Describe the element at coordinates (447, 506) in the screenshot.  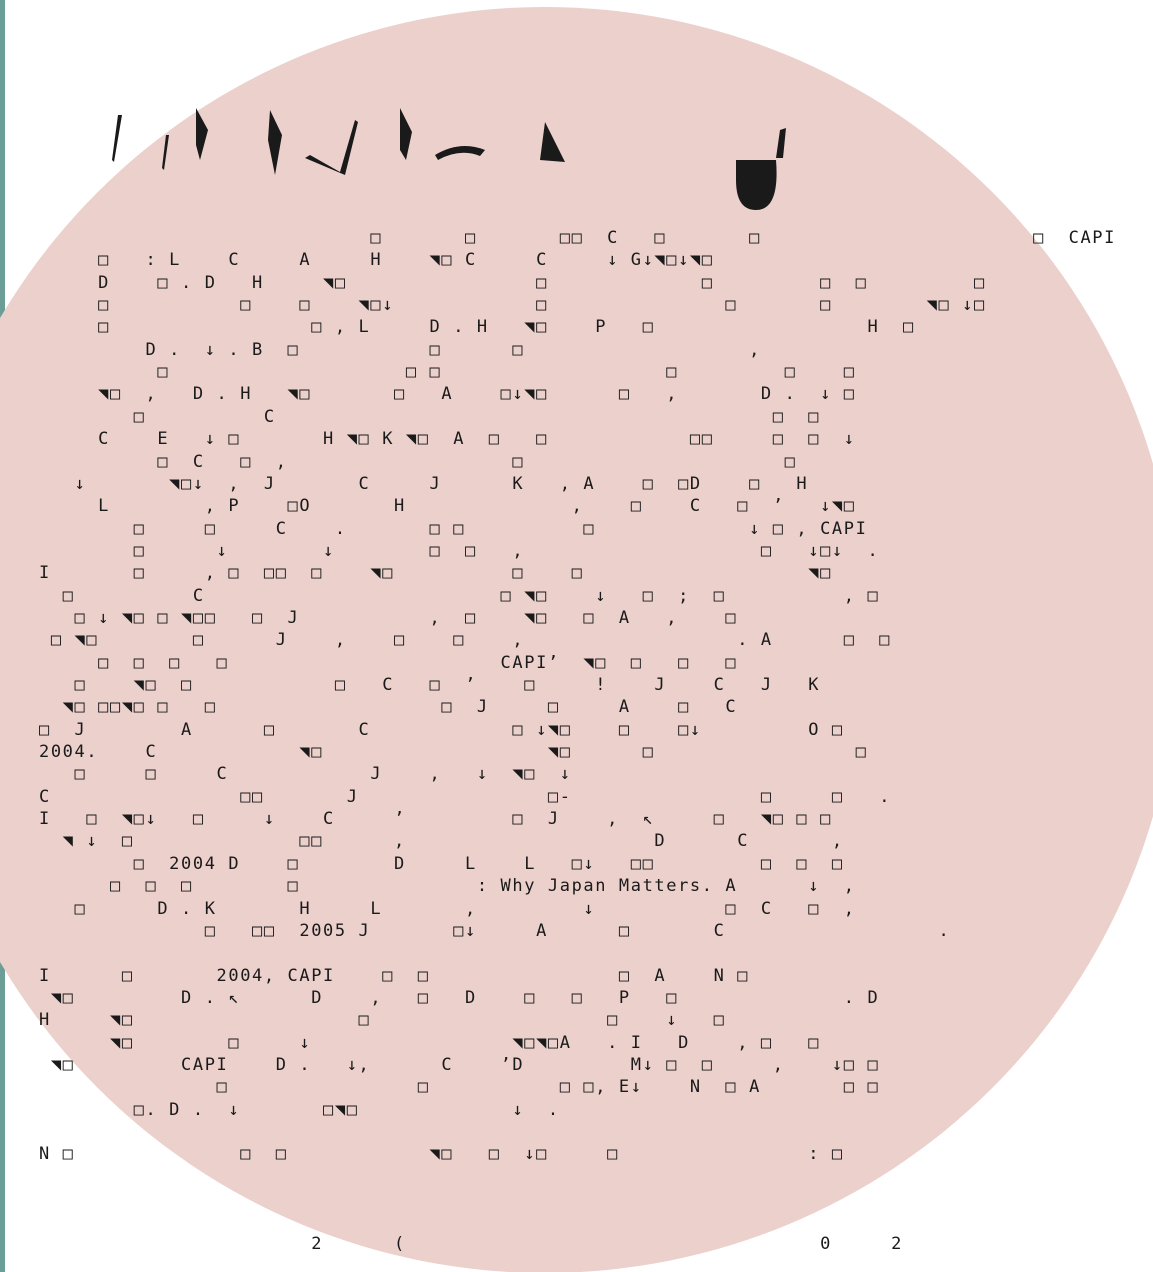
I see `text-line: L , P □O H , □ C □ ’ ↓◥□` at that location.